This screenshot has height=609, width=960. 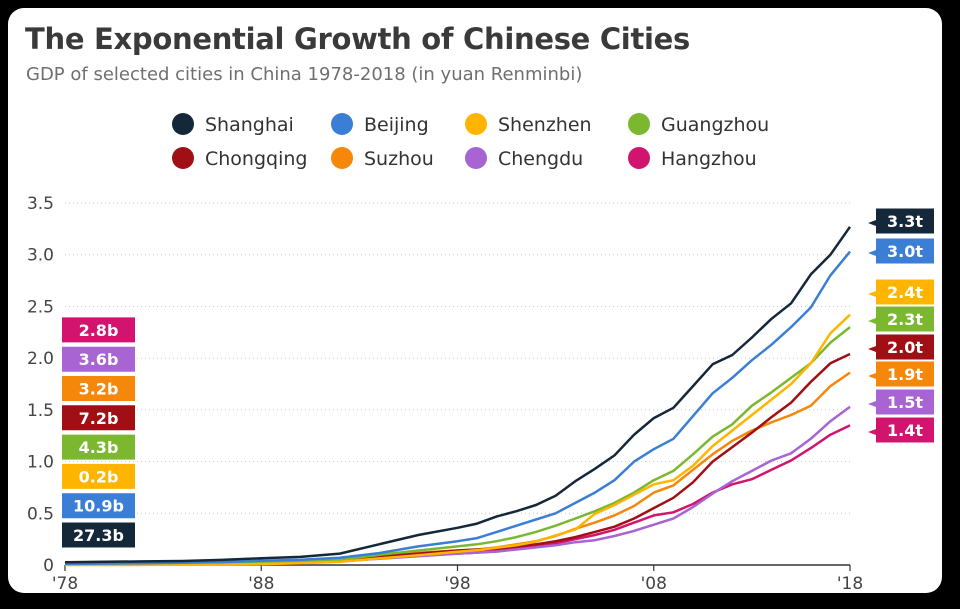 I want to click on end-label: 1.4t, so click(x=905, y=430).